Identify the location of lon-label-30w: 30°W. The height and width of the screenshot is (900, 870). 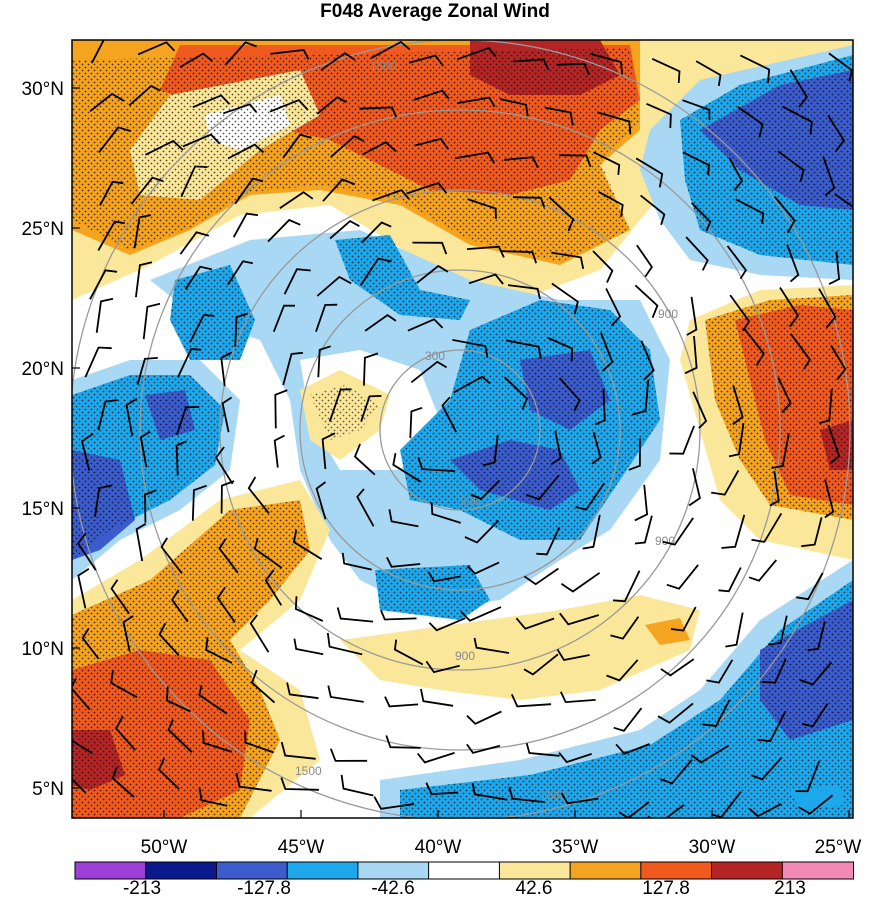
(712, 847).